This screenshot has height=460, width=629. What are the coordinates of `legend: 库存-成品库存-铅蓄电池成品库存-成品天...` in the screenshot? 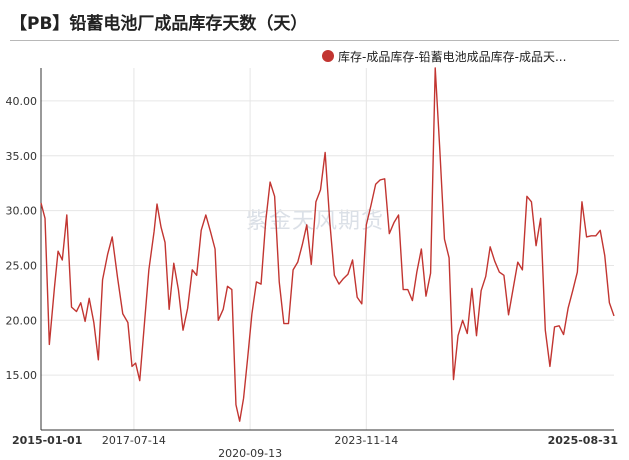 It's located at (444, 56).